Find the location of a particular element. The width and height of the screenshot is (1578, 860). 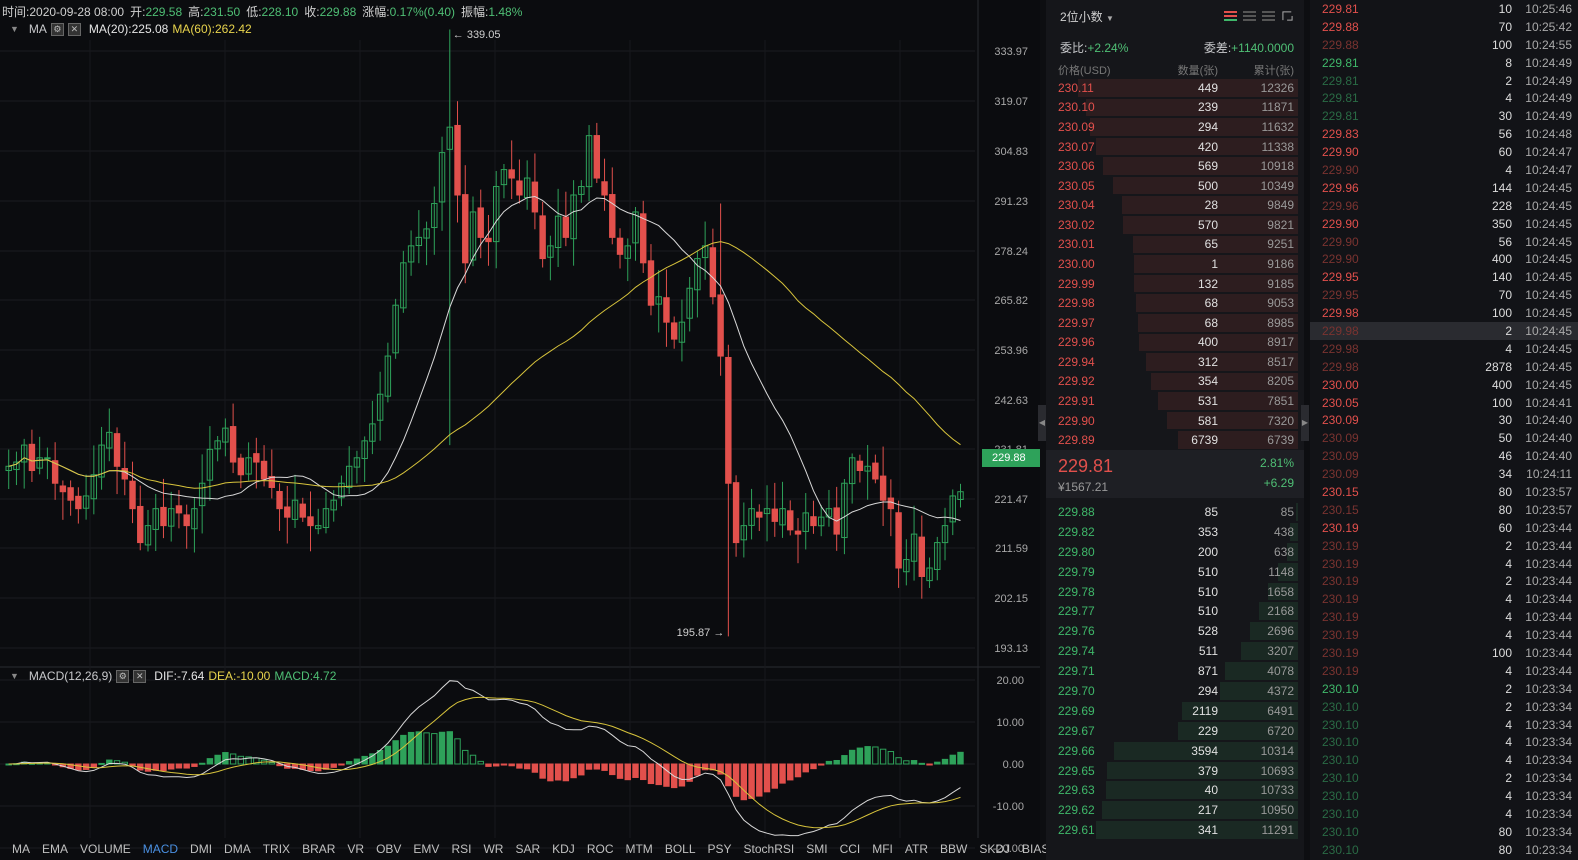

ask-row: 229.89 6739 6739 is located at coordinates (1175, 440).